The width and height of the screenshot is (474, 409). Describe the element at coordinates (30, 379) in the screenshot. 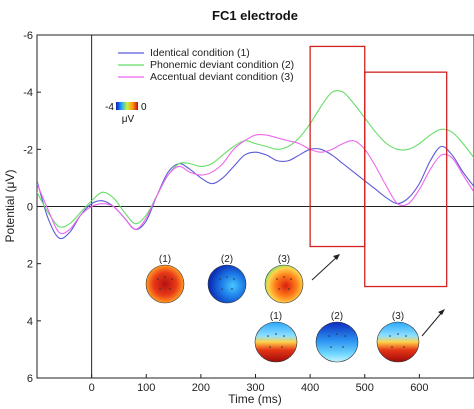

I see `y-tick-label: 6` at that location.